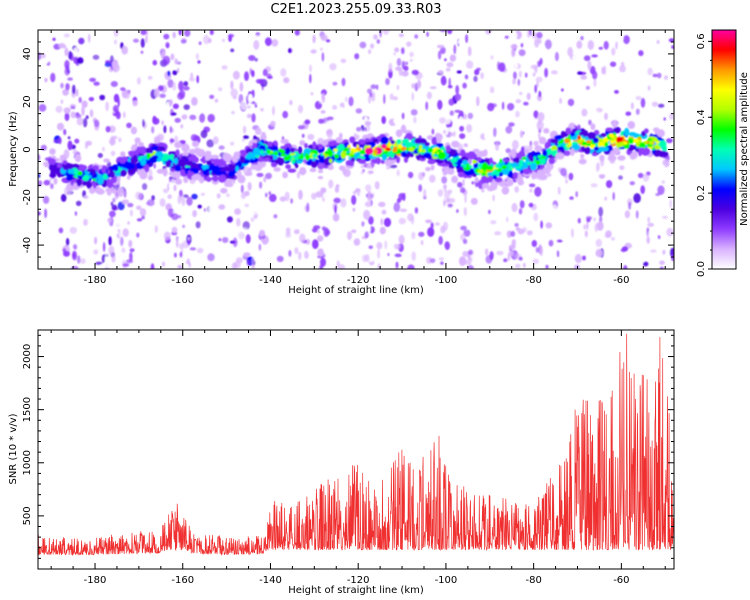 The height and width of the screenshot is (600, 750). I want to click on colorbar-tick-label: 0.0, so click(701, 269).